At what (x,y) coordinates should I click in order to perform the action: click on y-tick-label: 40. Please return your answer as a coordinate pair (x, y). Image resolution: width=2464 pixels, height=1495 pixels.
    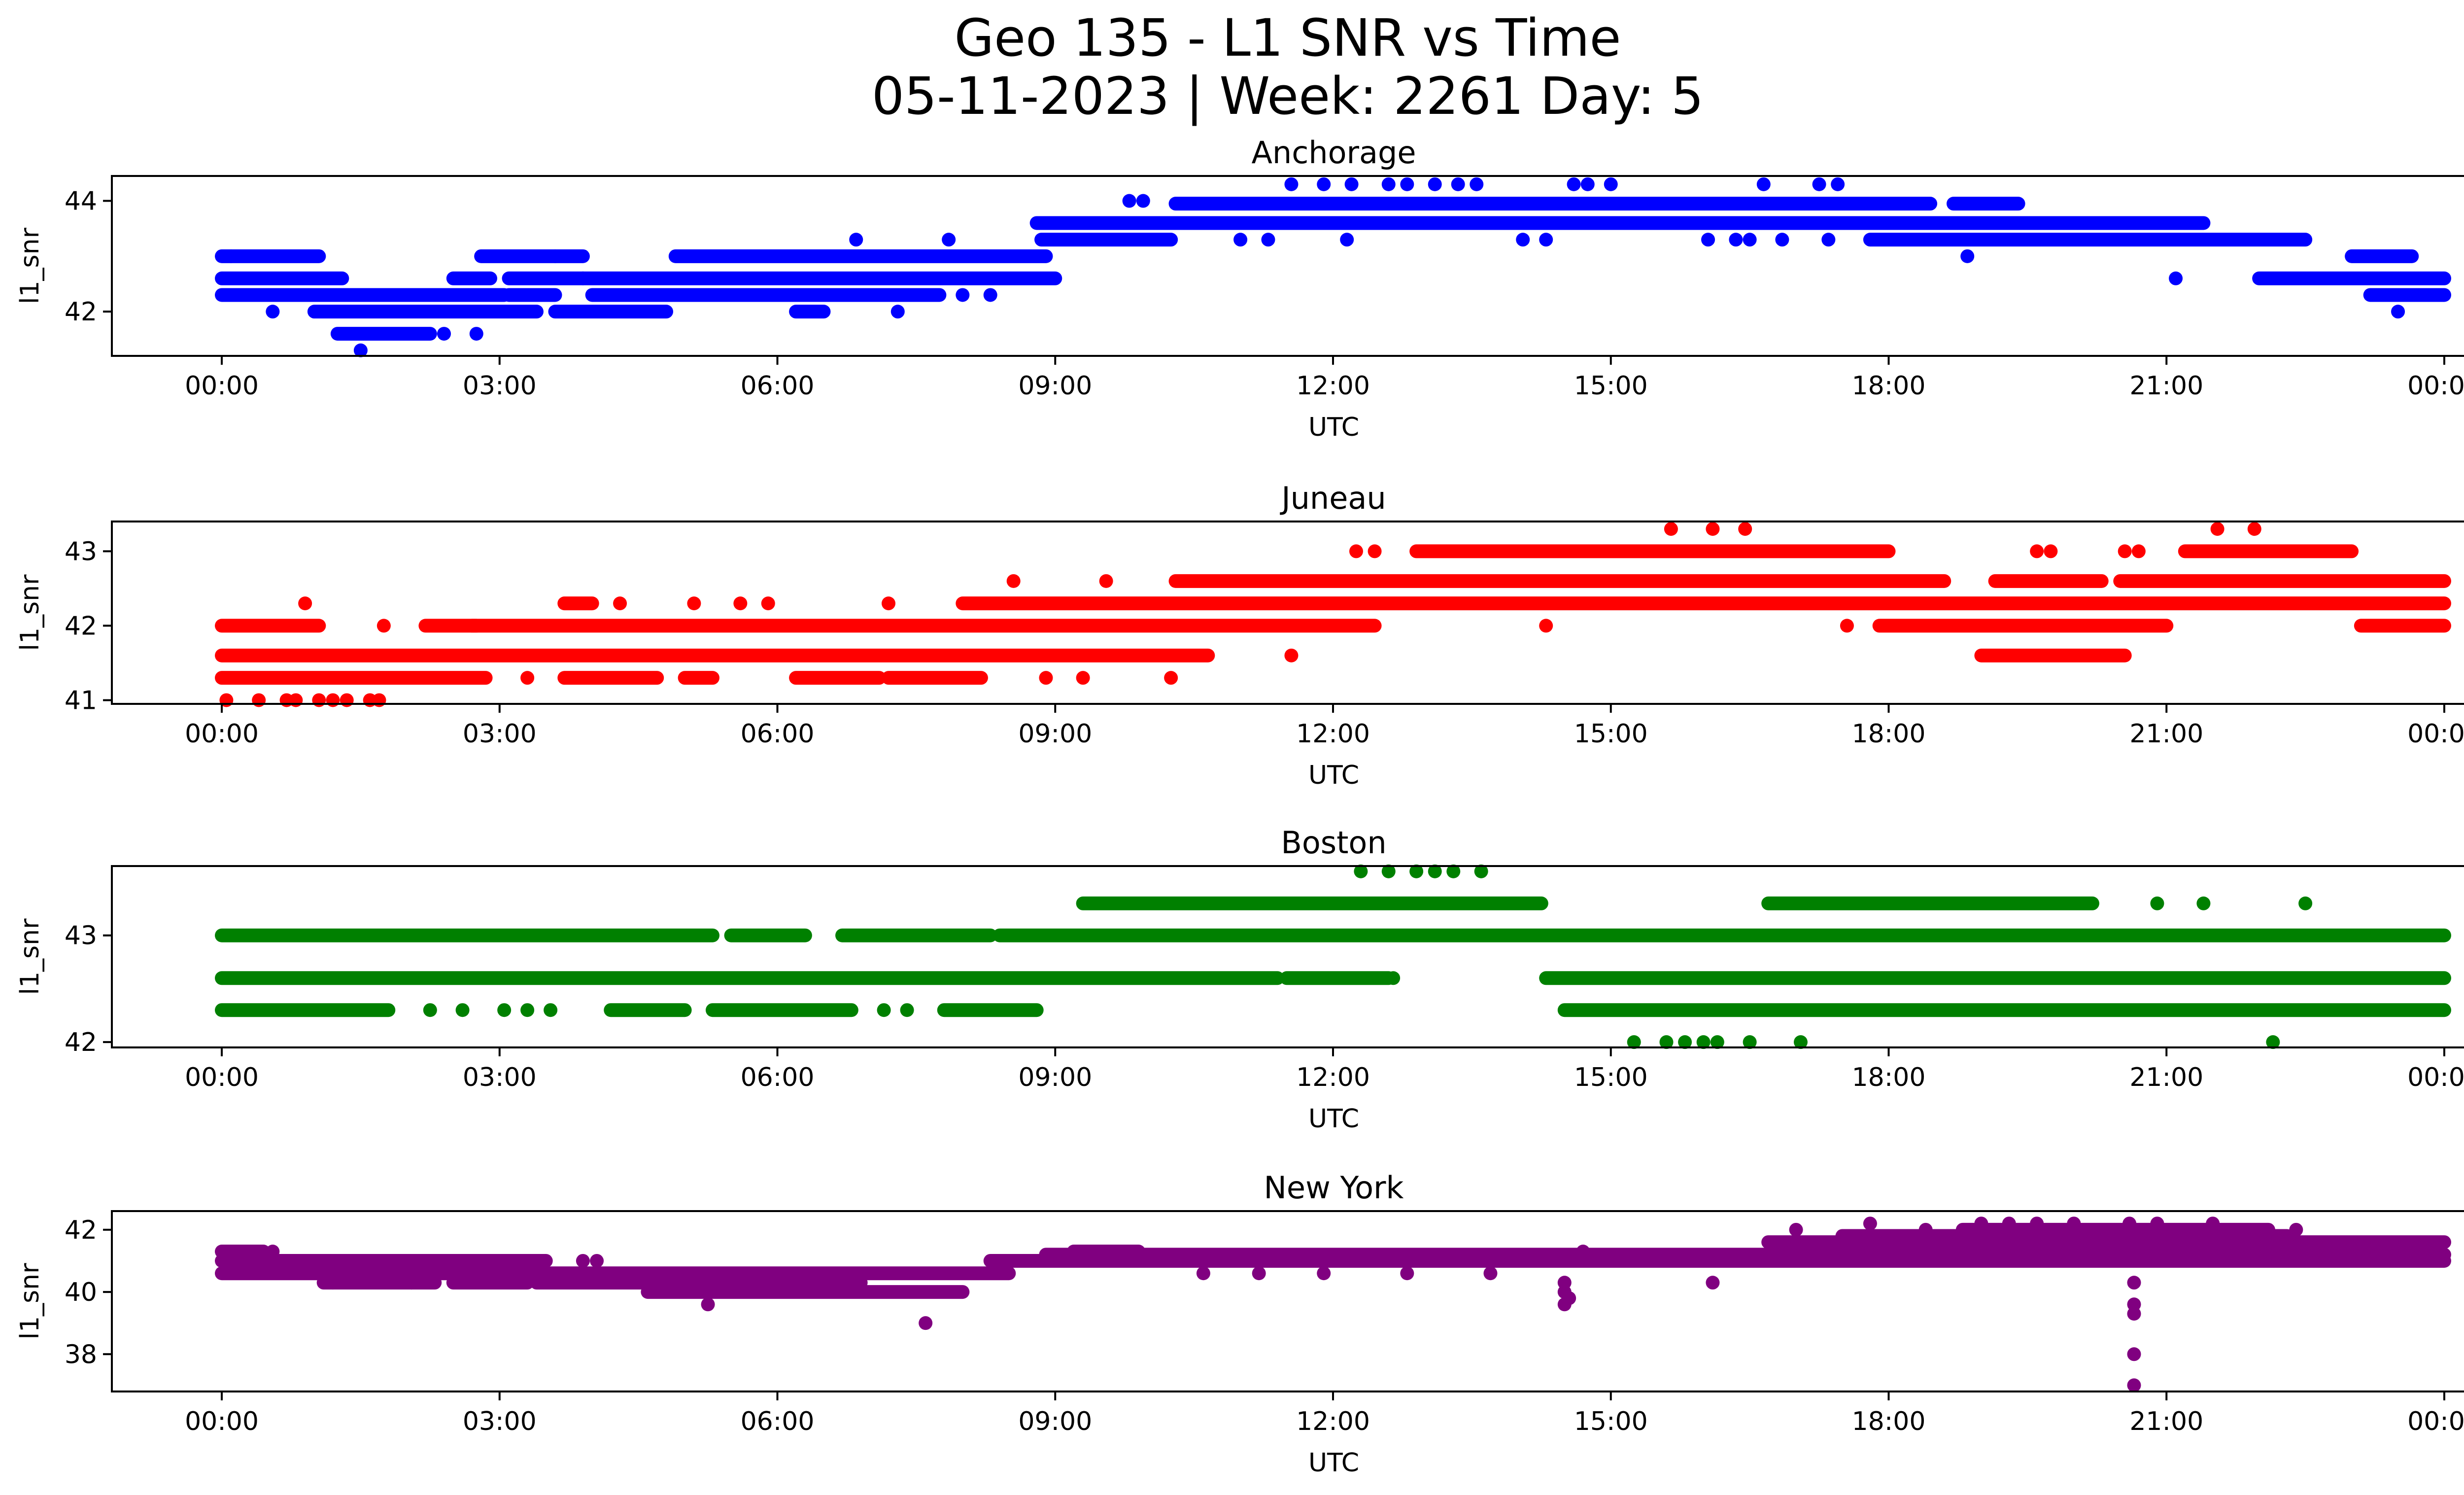
    Looking at the image, I should click on (81, 1292).